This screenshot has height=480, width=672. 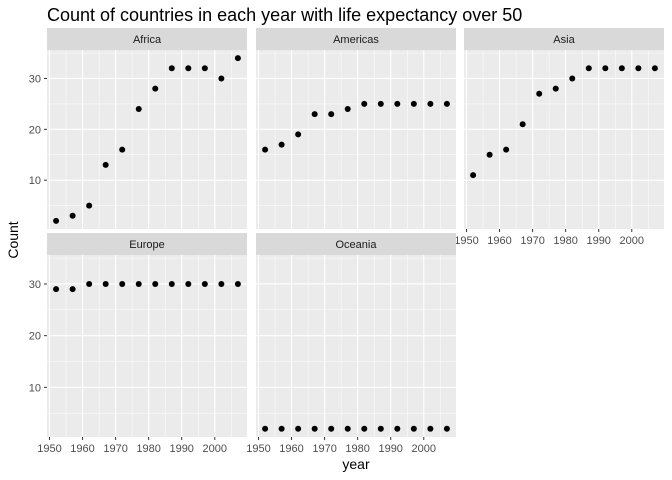 What do you see at coordinates (356, 346) in the screenshot?
I see `panel-bg-oceania` at bounding box center [356, 346].